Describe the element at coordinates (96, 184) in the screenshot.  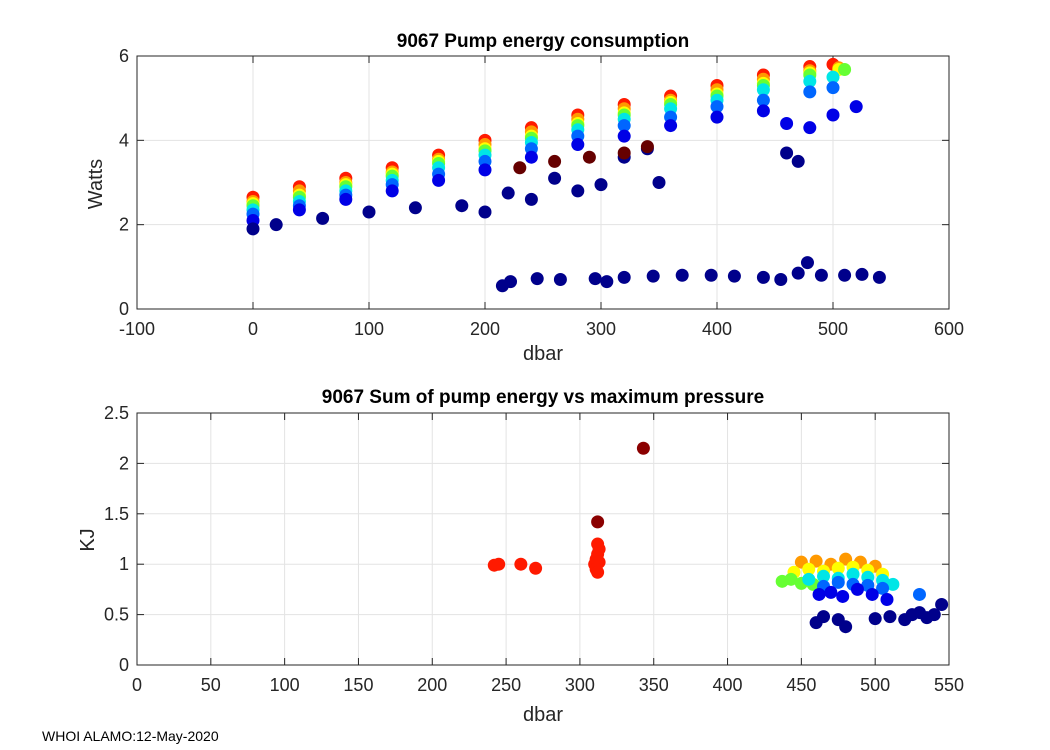
I see `y-axis-label: Watts` at that location.